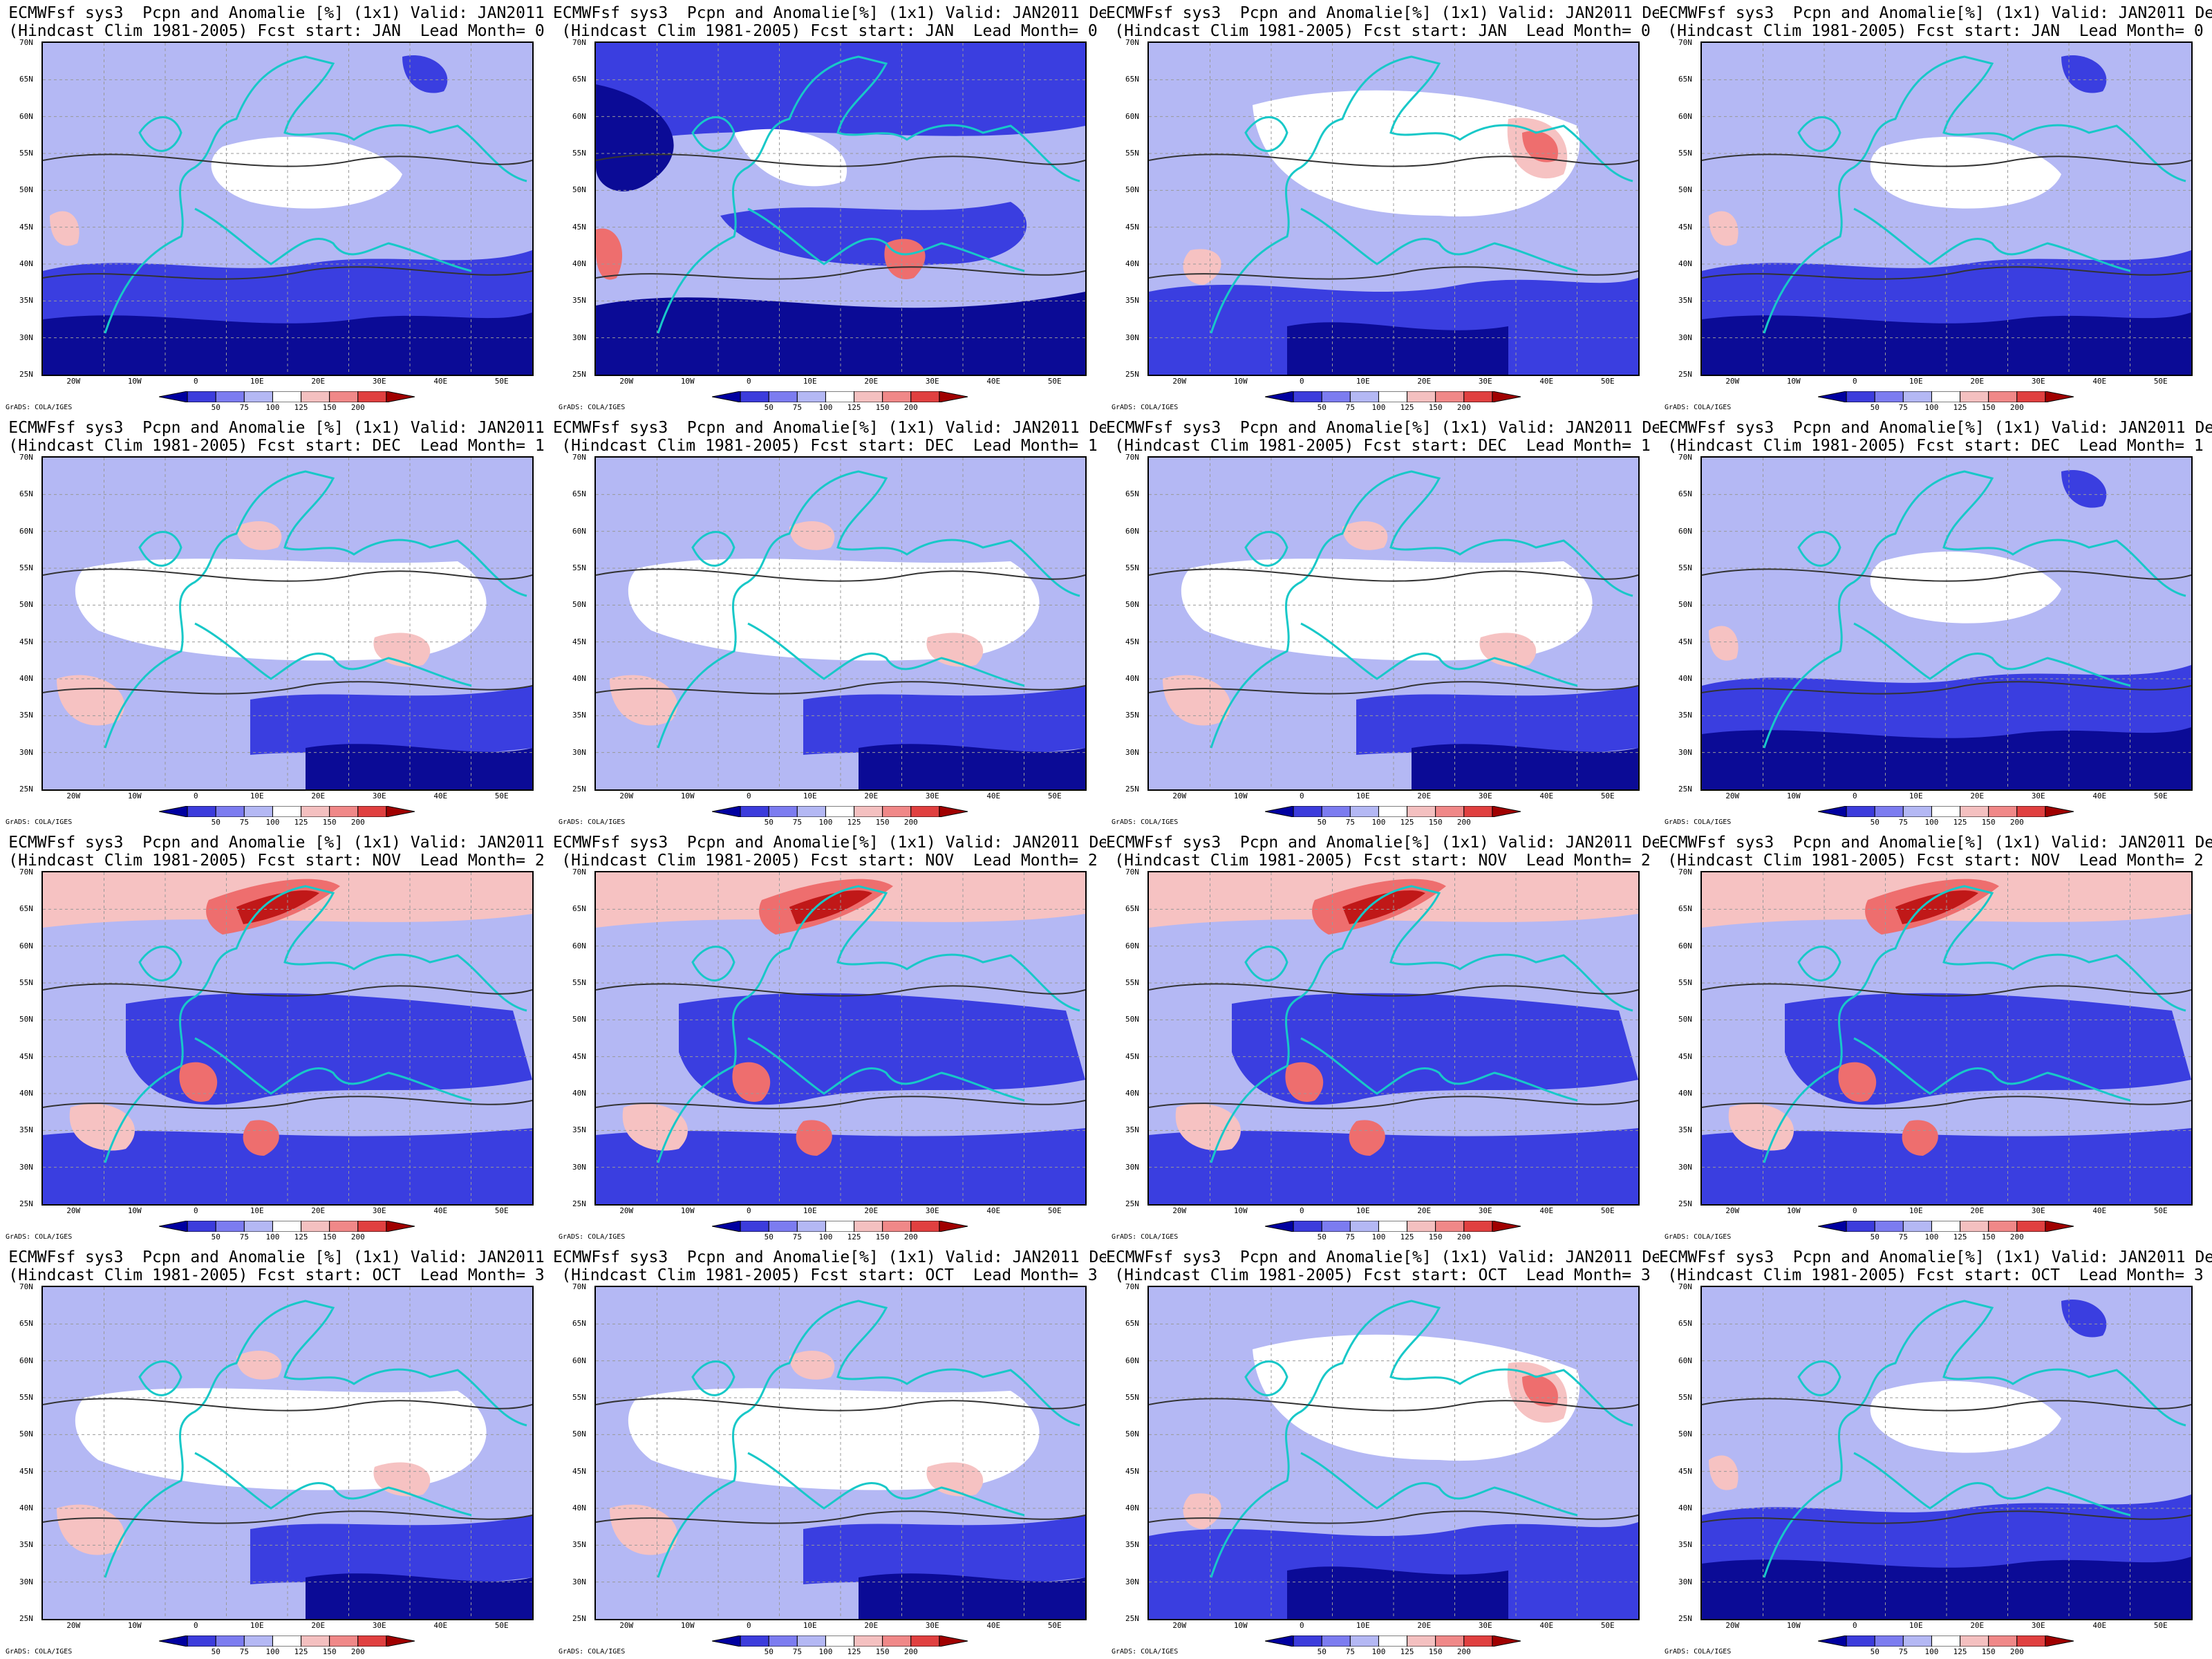  I want to click on lon-label: 20E, so click(871, 1625).